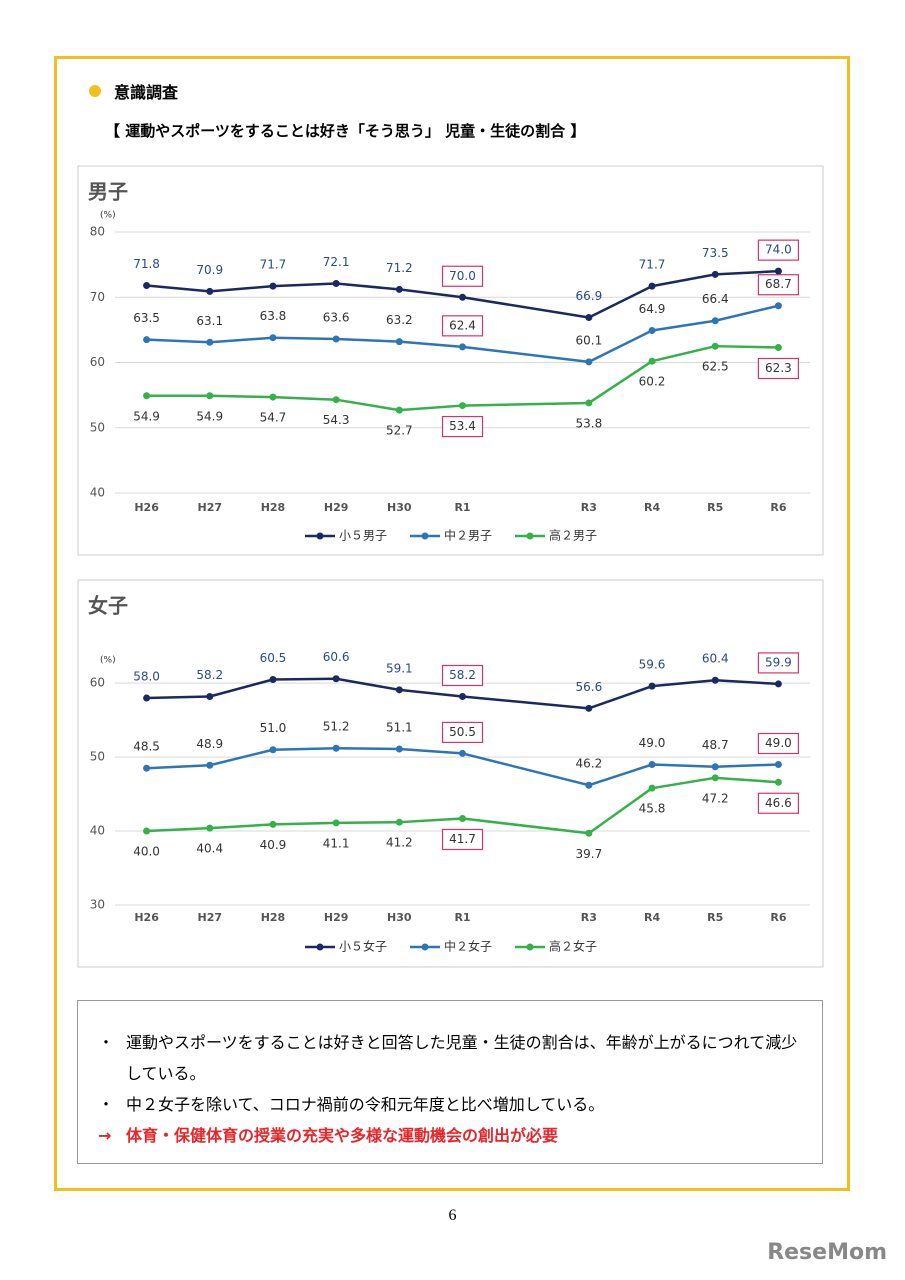 The width and height of the screenshot is (905, 1280). What do you see at coordinates (652, 309) in the screenshot?
I see `data-label: 64.9` at bounding box center [652, 309].